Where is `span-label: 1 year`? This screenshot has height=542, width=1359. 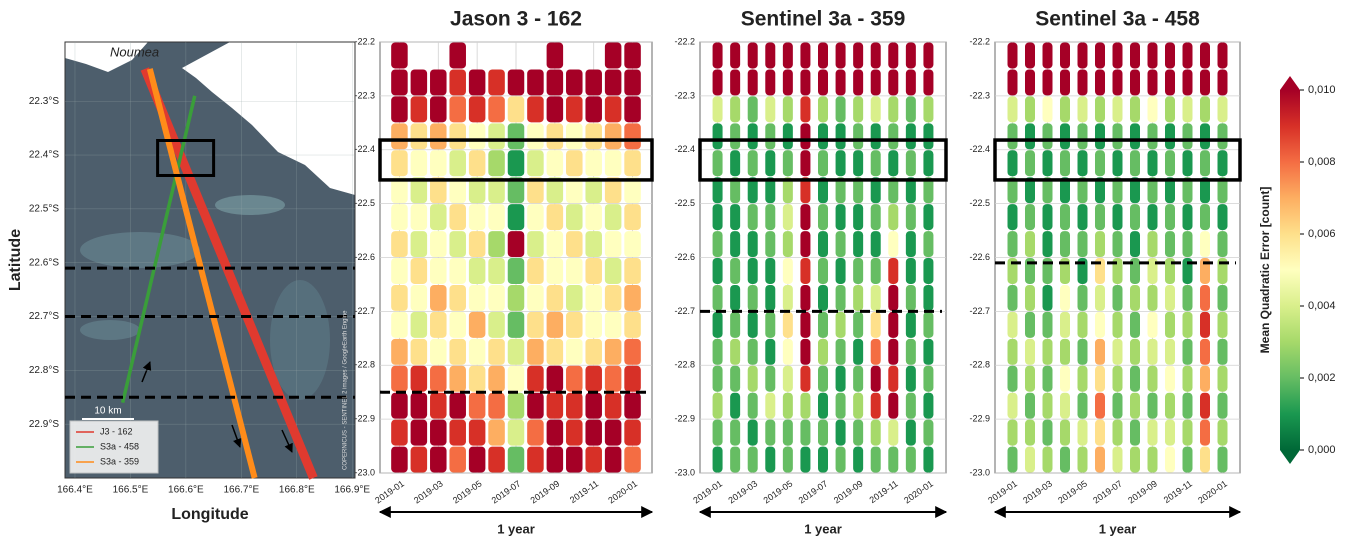 span-label: 1 year is located at coordinates (823, 528).